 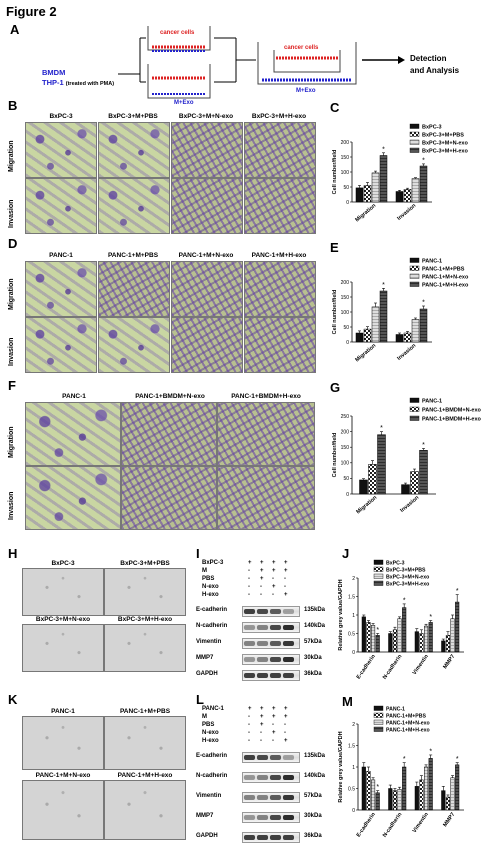 I want to click on legend-label: PANC-1, so click(x=432, y=402).